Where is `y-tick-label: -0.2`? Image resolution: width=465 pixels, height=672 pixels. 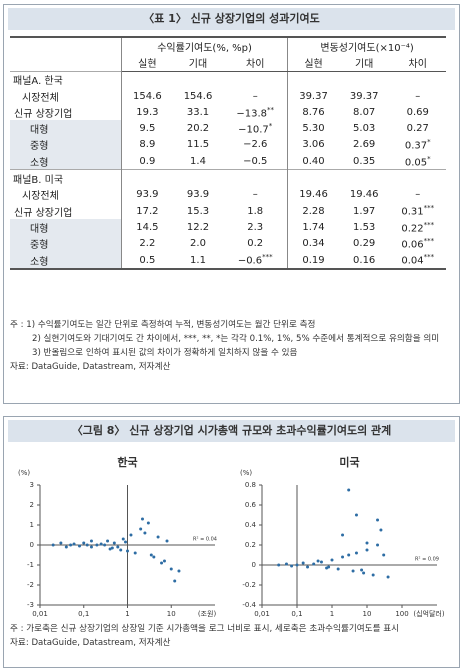 y-tick-label: -0.2 is located at coordinates (249, 585).